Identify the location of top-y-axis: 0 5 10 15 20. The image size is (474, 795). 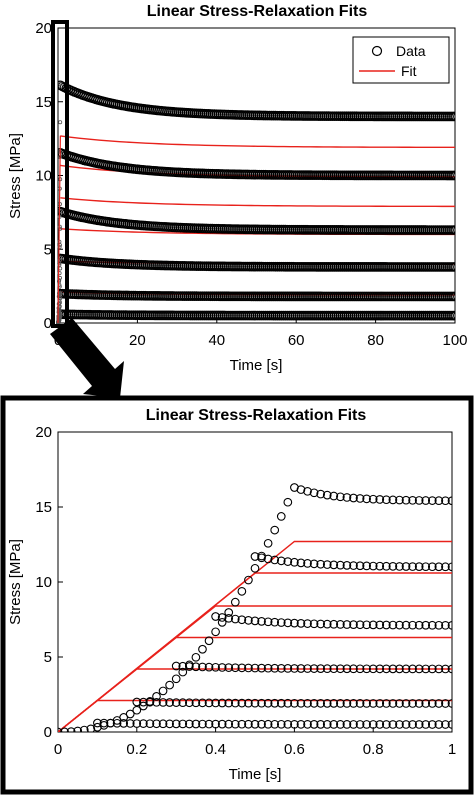
(49, 176).